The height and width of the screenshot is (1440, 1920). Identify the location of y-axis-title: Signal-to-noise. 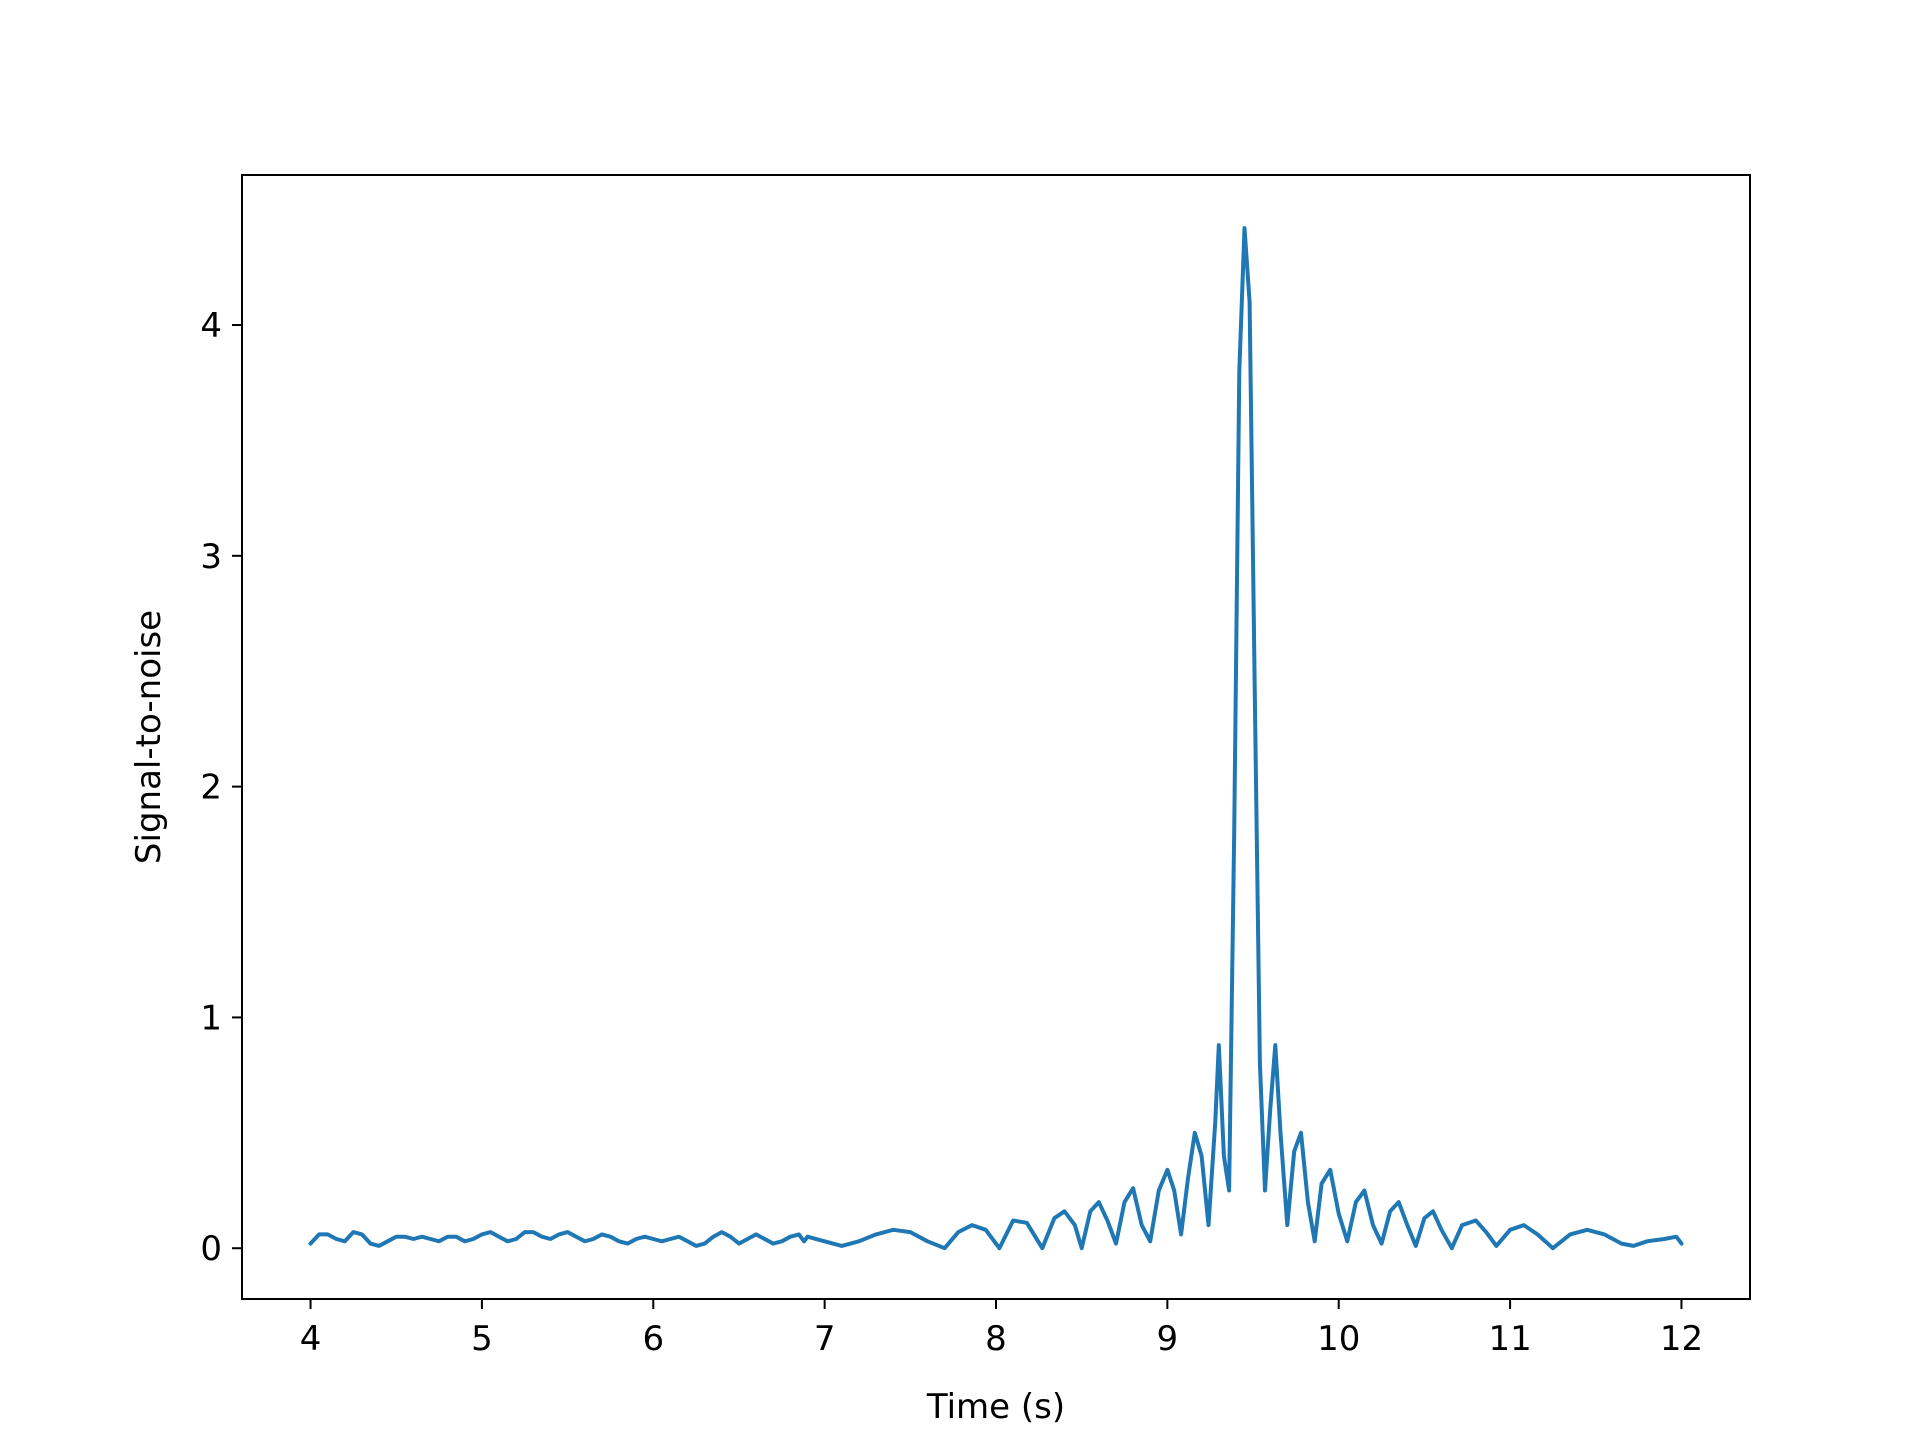
(149, 737).